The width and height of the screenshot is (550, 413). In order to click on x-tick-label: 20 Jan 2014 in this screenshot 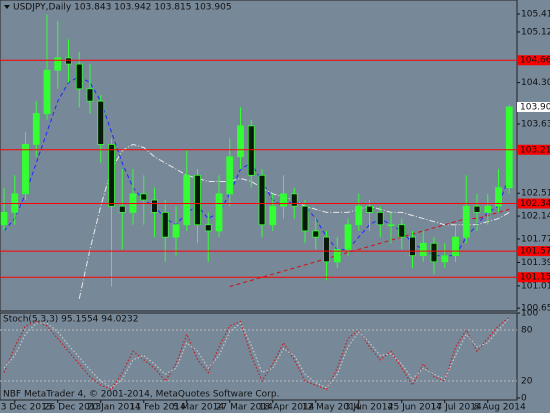, I will do `click(114, 408)`.